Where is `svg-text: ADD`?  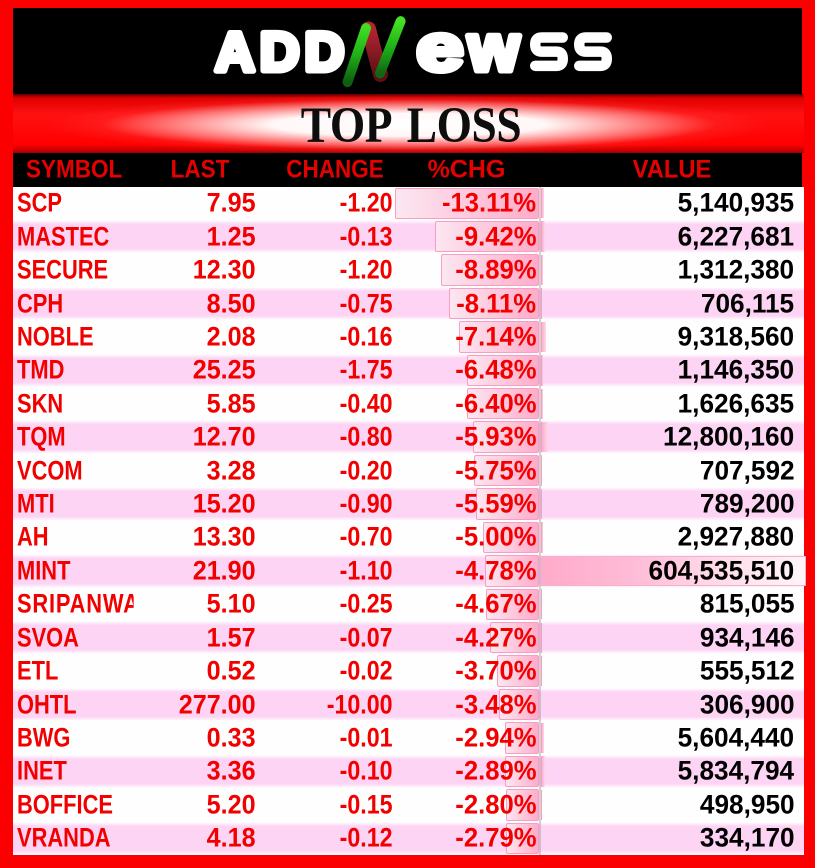 svg-text: ADD is located at coordinates (282, 51).